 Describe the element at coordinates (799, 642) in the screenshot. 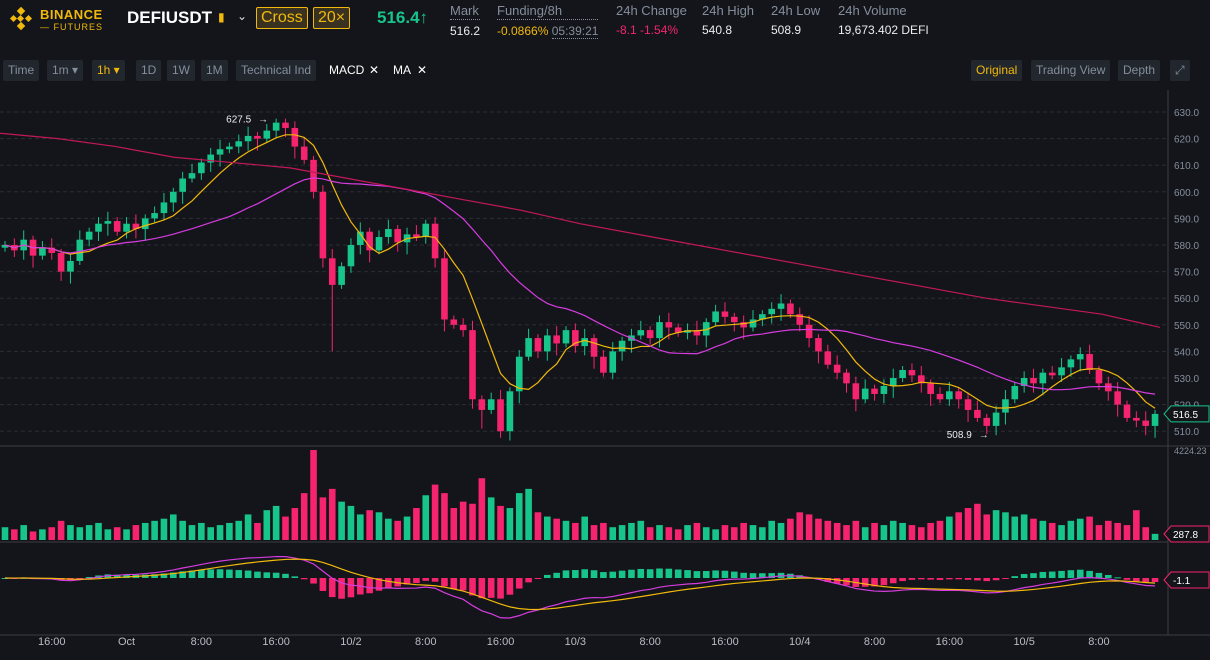

I see `time-tick-label: 10/4` at that location.